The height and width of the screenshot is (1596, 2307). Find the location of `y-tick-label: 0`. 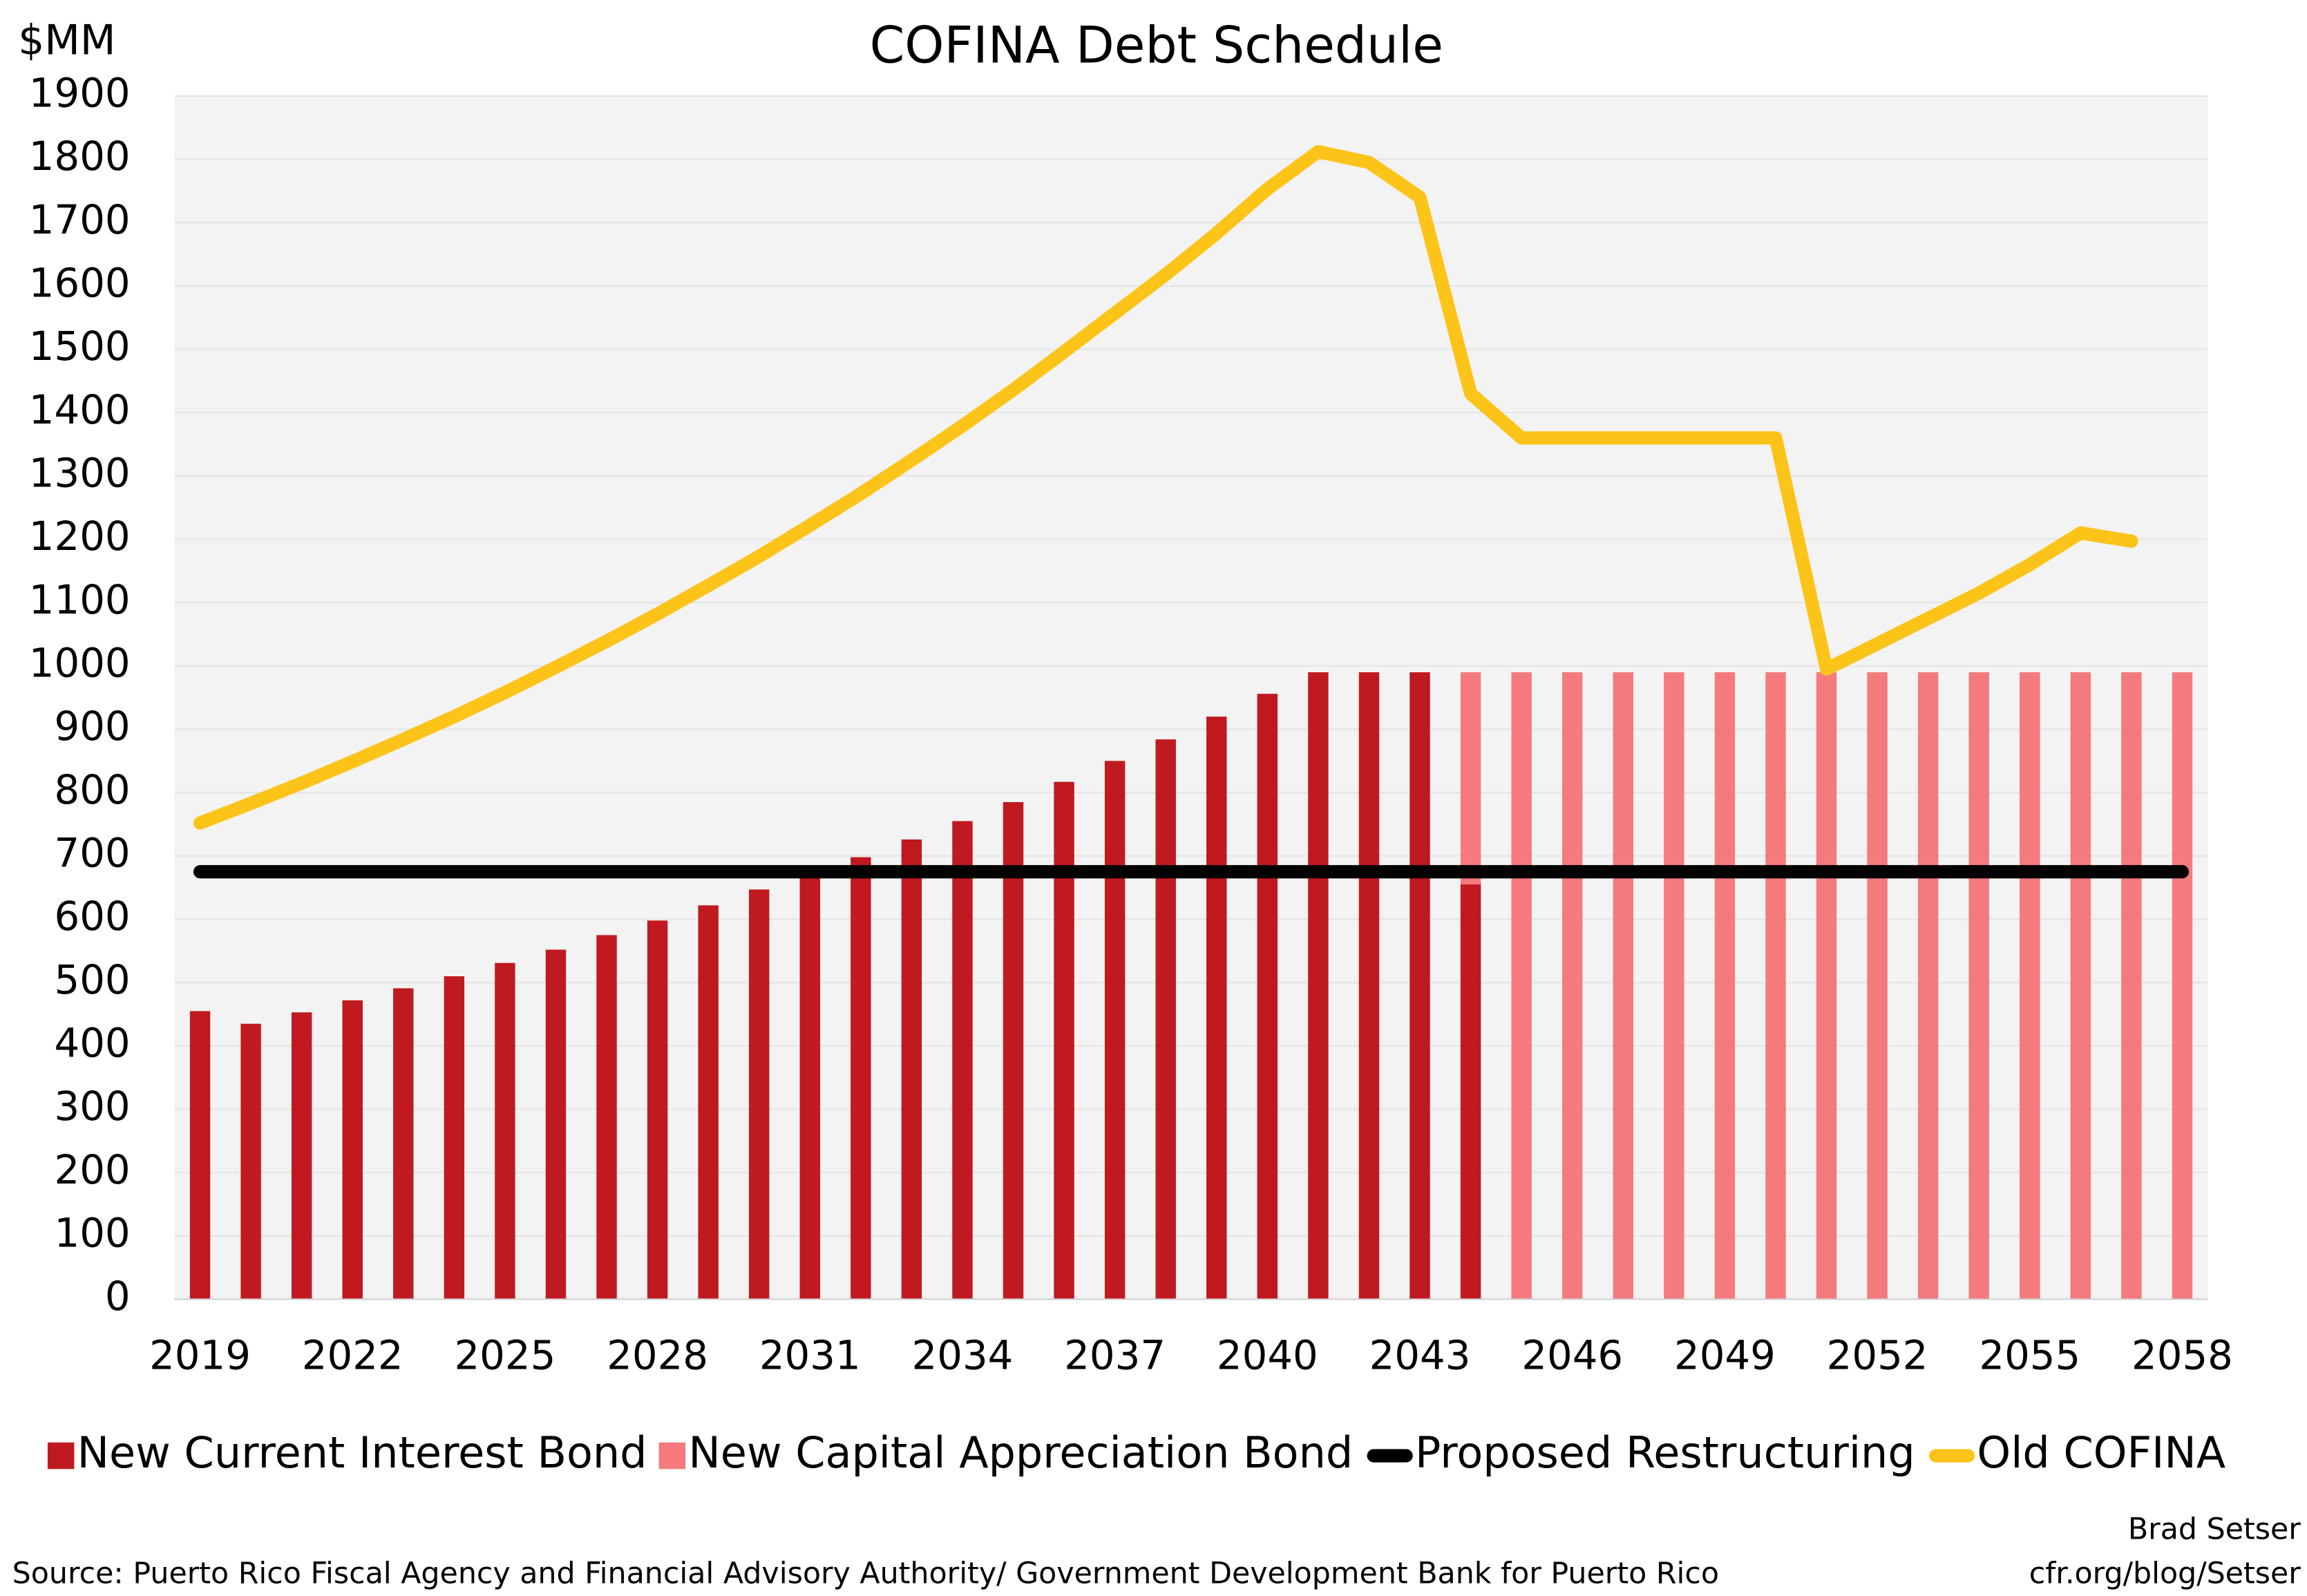

y-tick-label: 0 is located at coordinates (118, 1296).